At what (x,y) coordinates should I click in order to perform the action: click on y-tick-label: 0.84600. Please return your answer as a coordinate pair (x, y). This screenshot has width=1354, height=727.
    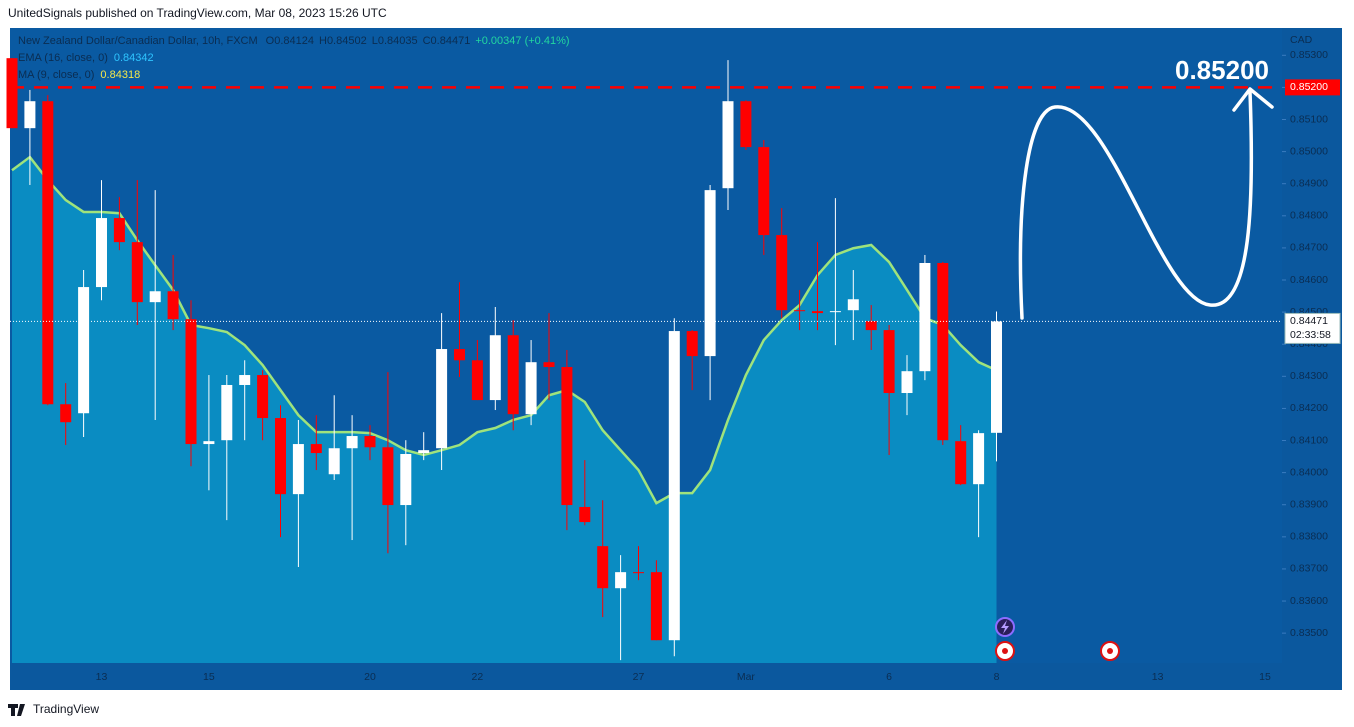
    Looking at the image, I should click on (1309, 280).